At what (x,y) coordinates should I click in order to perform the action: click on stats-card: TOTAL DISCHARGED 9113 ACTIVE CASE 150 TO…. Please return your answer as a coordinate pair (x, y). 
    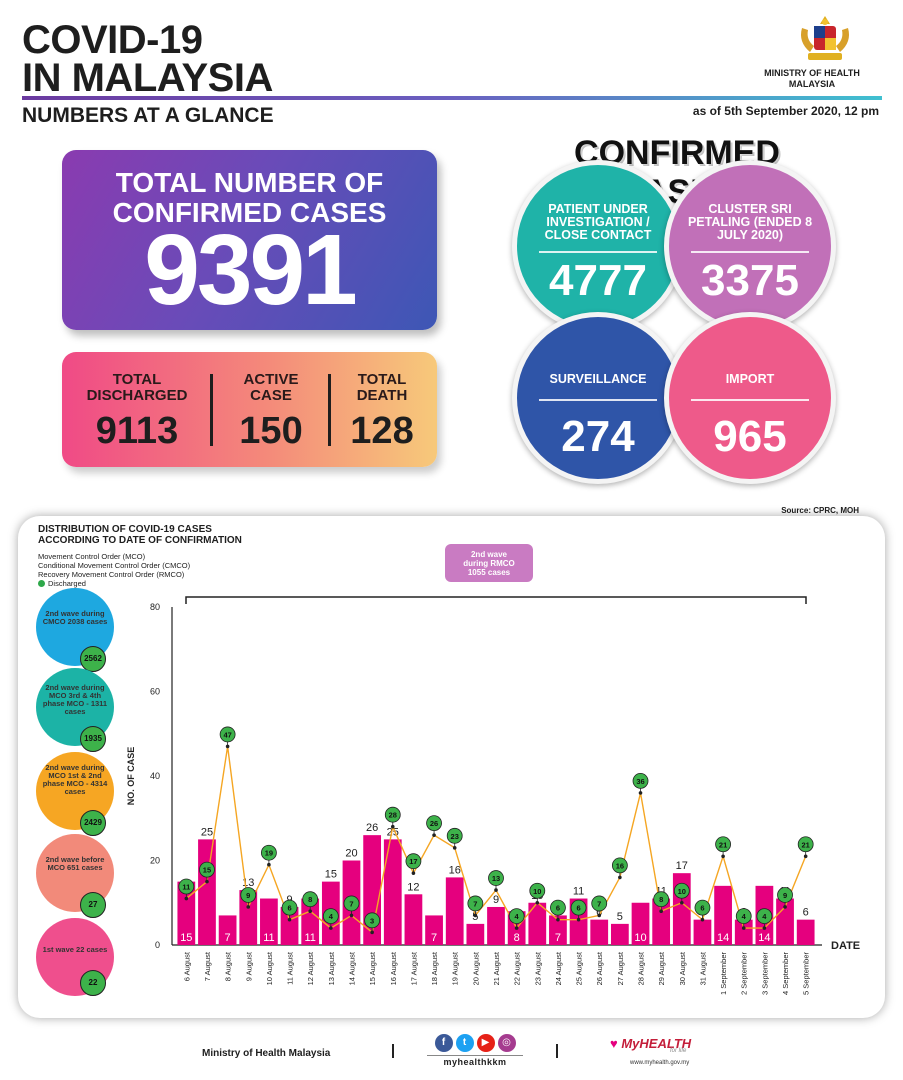
    Looking at the image, I should click on (249, 409).